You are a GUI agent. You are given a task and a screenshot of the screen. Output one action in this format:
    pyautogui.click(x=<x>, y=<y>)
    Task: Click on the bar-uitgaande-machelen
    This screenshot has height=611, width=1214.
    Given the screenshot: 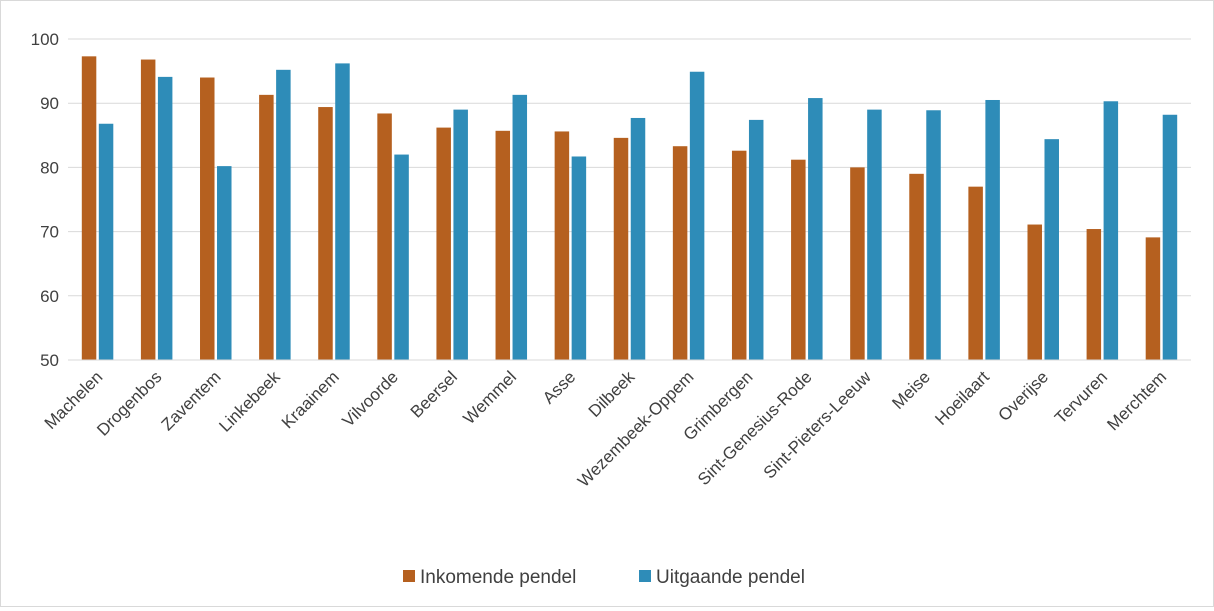 What is the action you would take?
    pyautogui.click(x=106, y=241)
    